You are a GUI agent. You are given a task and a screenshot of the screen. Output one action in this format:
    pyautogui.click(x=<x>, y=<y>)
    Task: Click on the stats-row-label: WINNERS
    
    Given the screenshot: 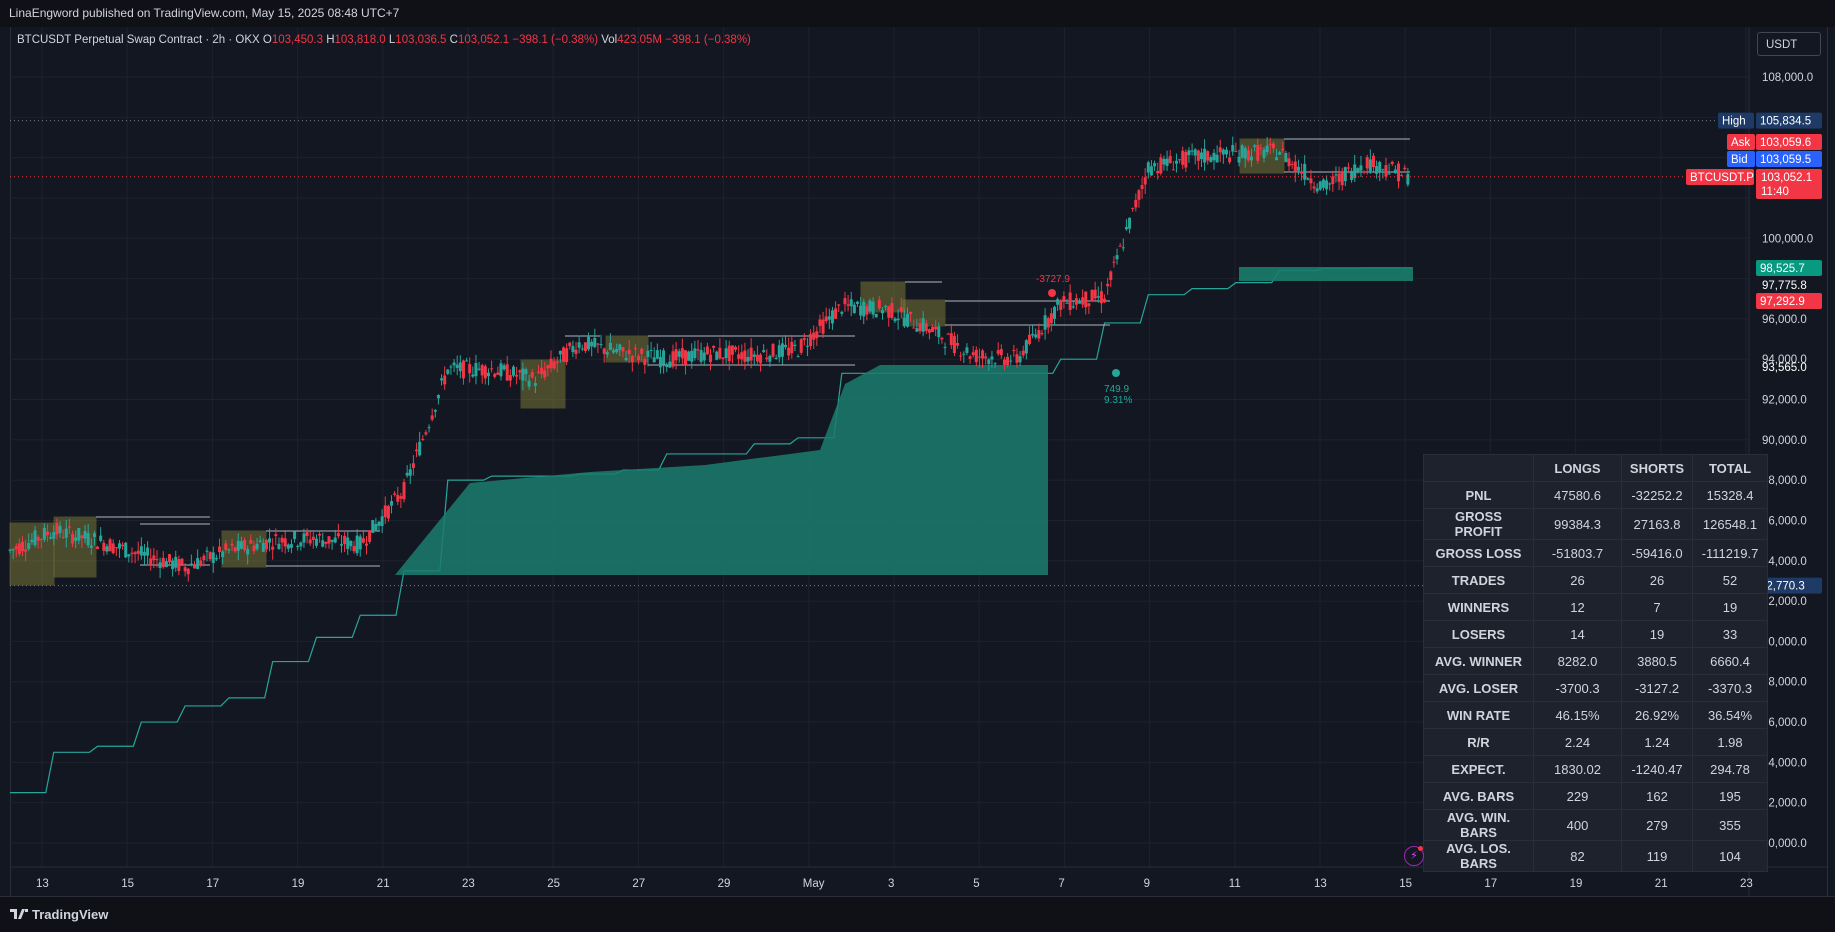 What is the action you would take?
    pyautogui.click(x=1478, y=607)
    